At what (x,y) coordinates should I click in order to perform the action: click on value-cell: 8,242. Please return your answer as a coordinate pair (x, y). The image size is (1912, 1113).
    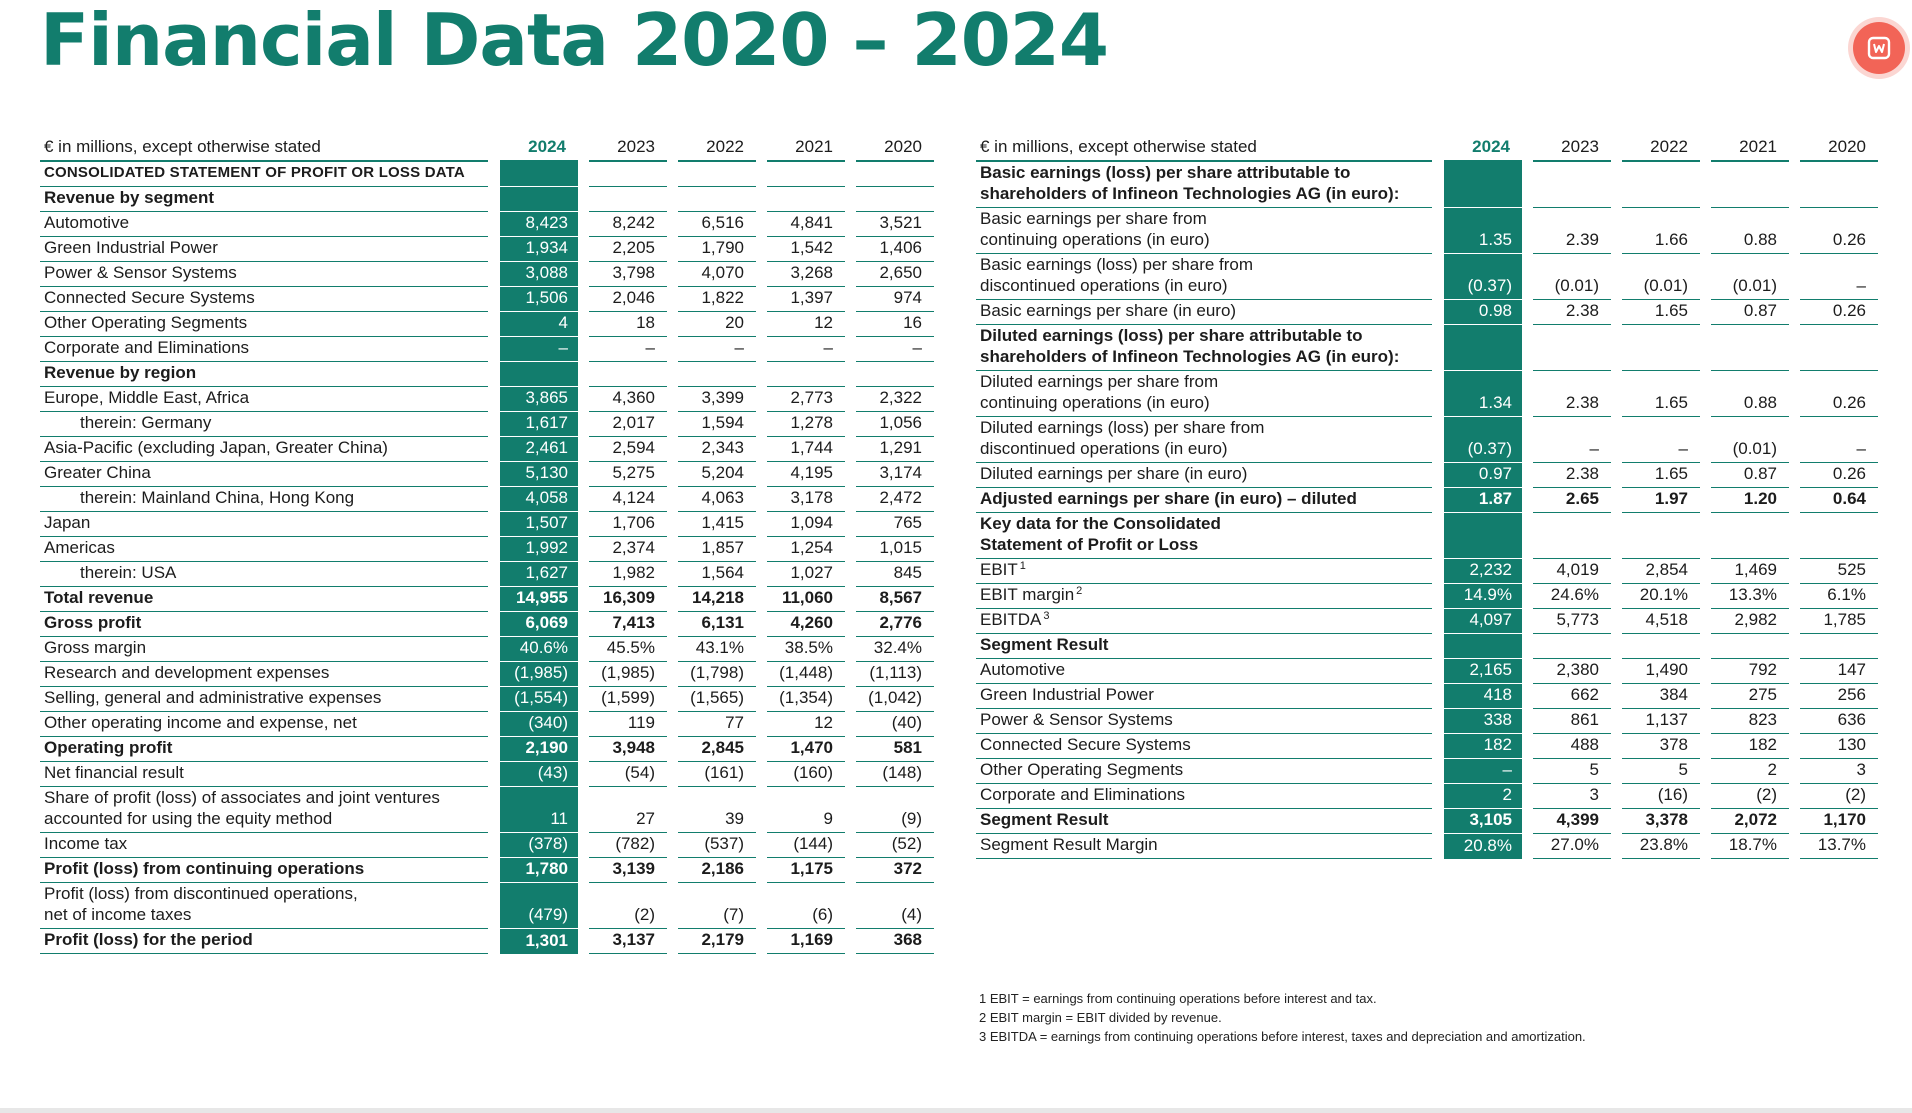
    Looking at the image, I should click on (628, 224).